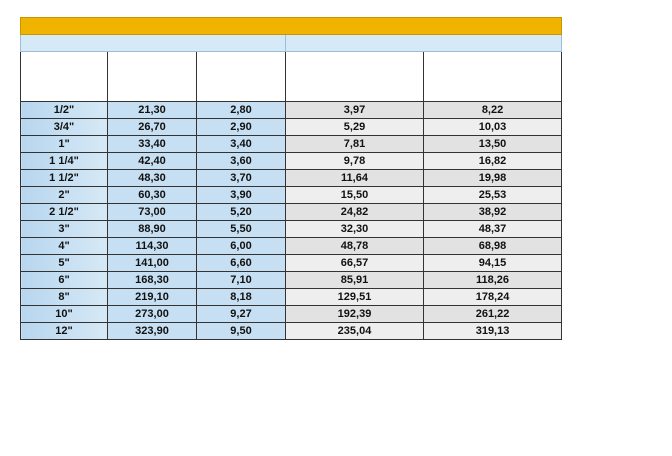  Describe the element at coordinates (354, 280) in the screenshot. I see `table-cell: 85,91` at that location.